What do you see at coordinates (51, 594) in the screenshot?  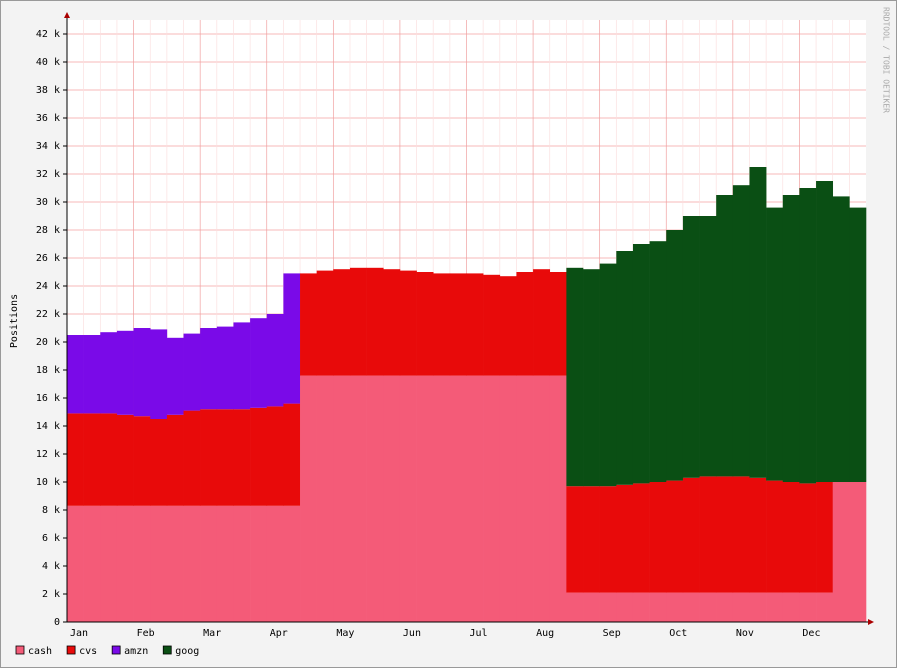 I see `y-tick-label: 2 k` at bounding box center [51, 594].